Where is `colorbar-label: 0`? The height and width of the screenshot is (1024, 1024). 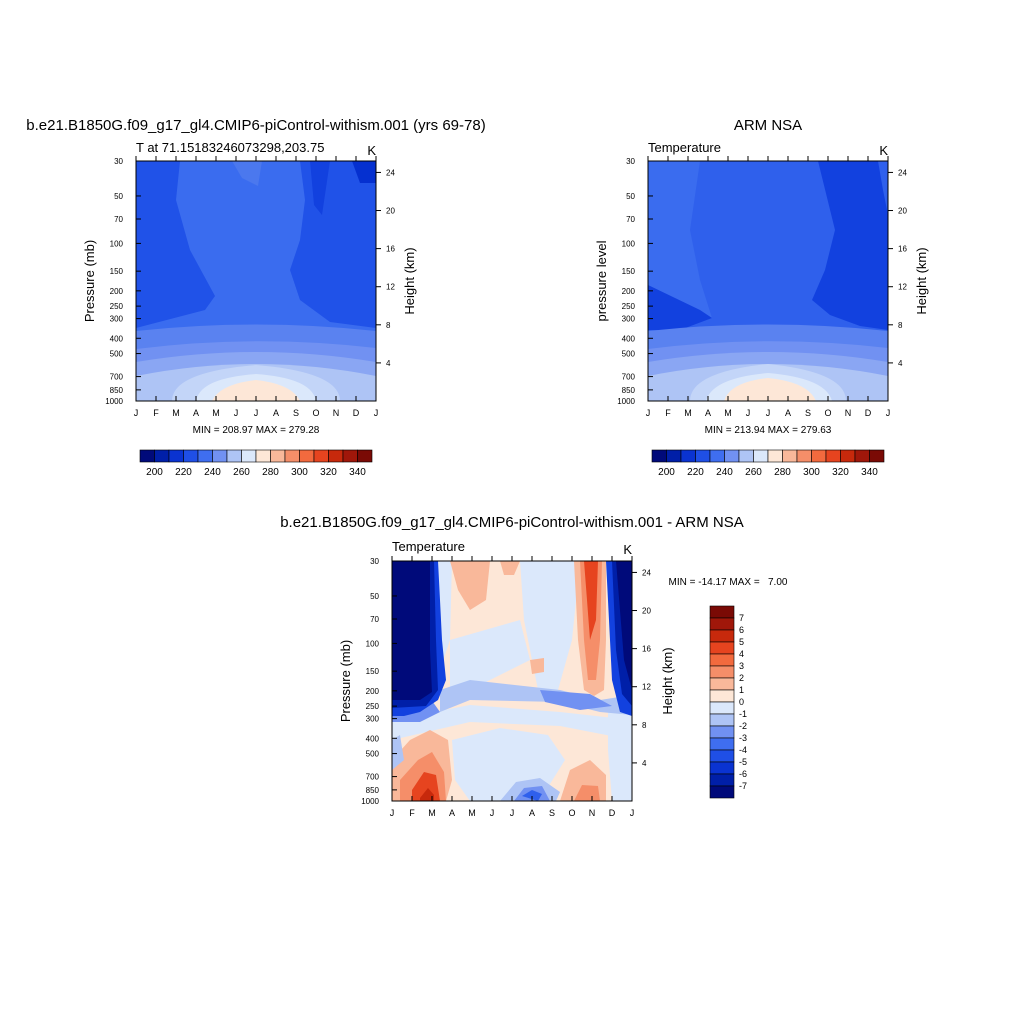 colorbar-label: 0 is located at coordinates (741, 702).